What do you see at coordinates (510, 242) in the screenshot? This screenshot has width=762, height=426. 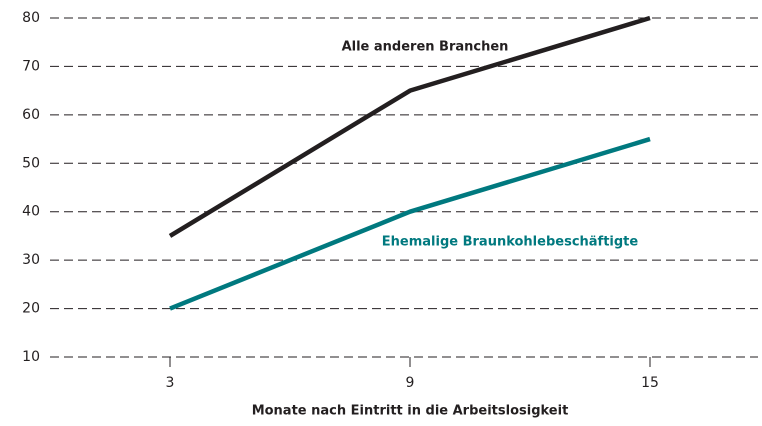 I see `series-label: Ehemalige Braunkohlebeschäftigte` at bounding box center [510, 242].